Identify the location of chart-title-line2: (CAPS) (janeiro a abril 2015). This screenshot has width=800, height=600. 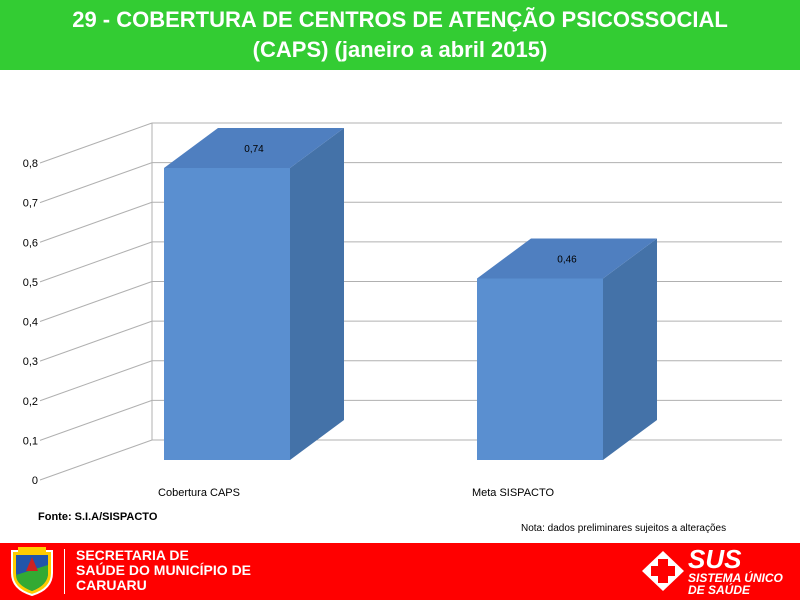
(400, 49).